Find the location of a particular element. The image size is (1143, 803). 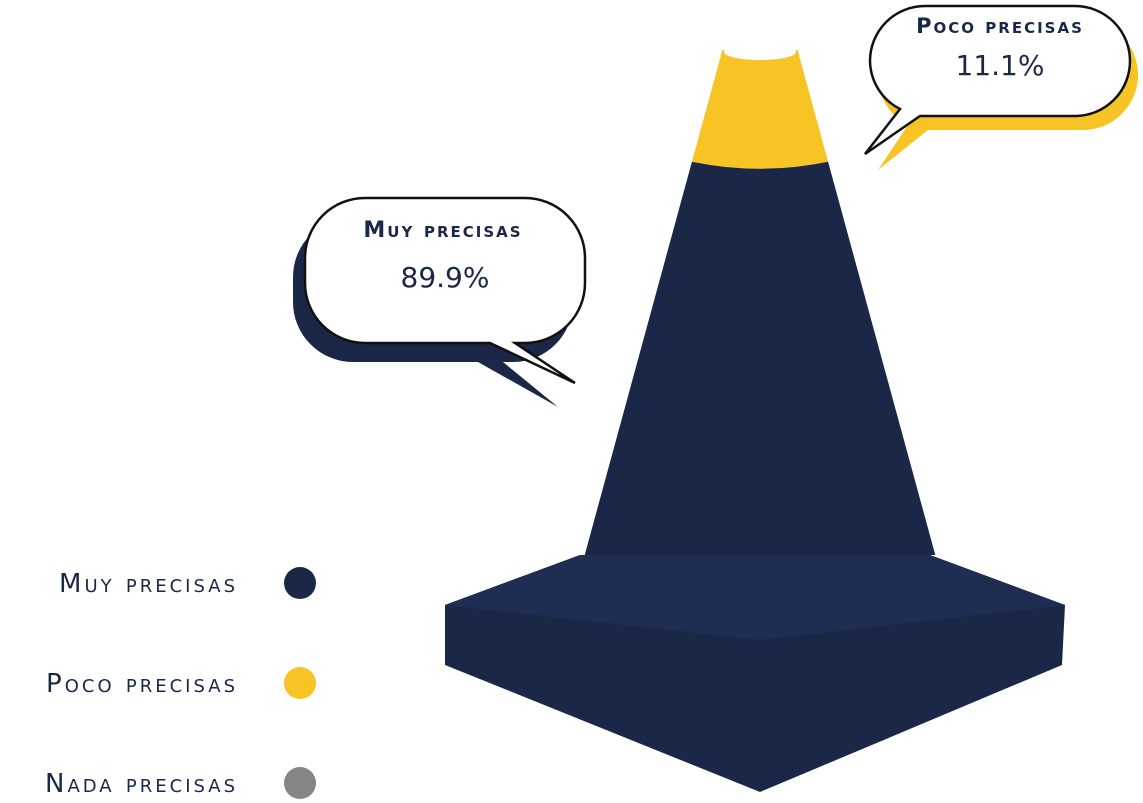

callout: Poco precisas 11.1% is located at coordinates (1001, 87).